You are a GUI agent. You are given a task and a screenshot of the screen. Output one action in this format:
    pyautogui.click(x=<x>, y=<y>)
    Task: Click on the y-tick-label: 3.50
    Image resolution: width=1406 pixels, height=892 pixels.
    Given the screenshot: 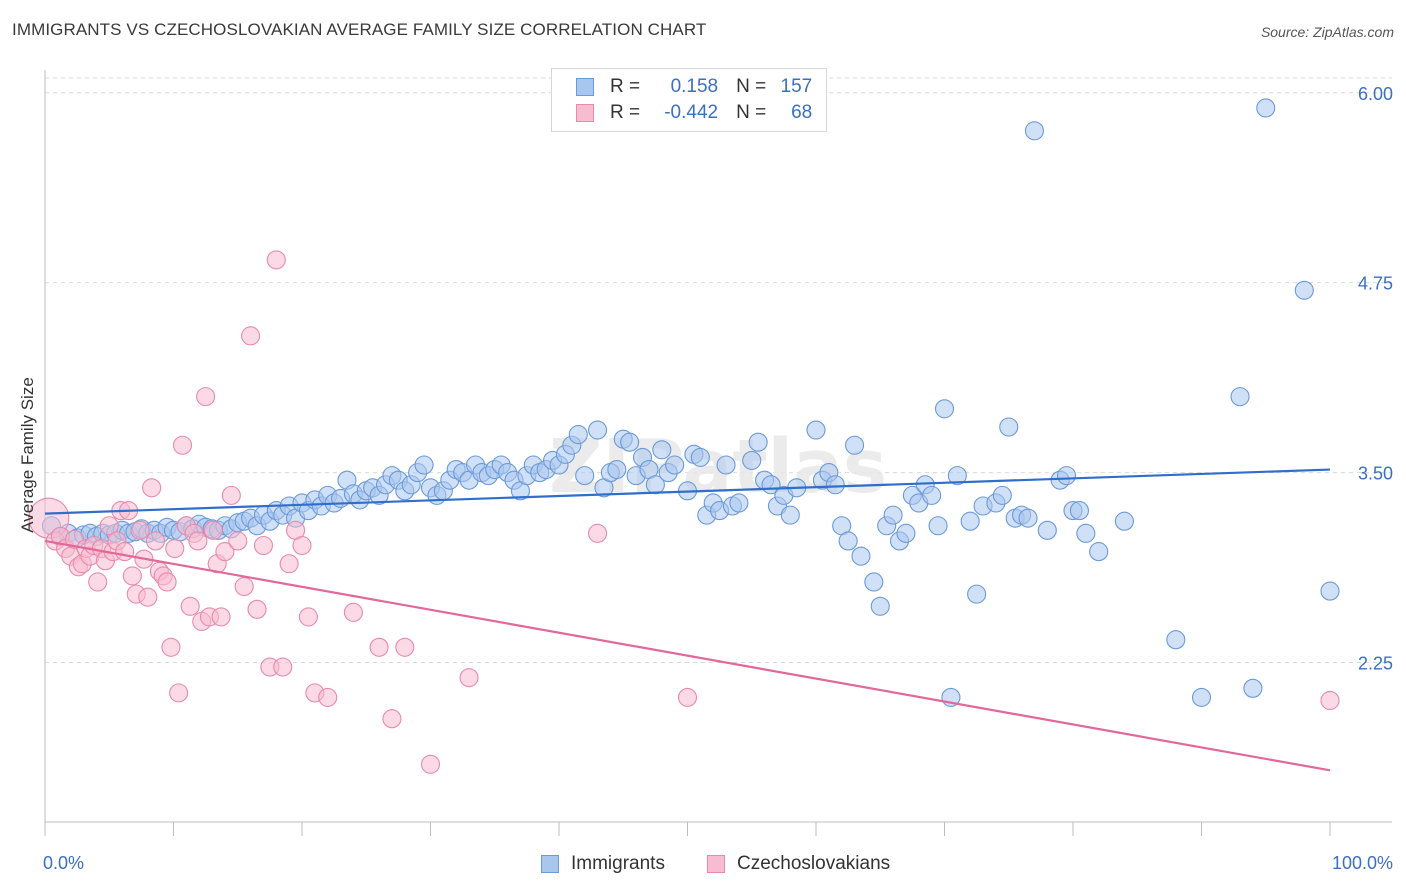 What is the action you would take?
    pyautogui.click(x=1375, y=474)
    